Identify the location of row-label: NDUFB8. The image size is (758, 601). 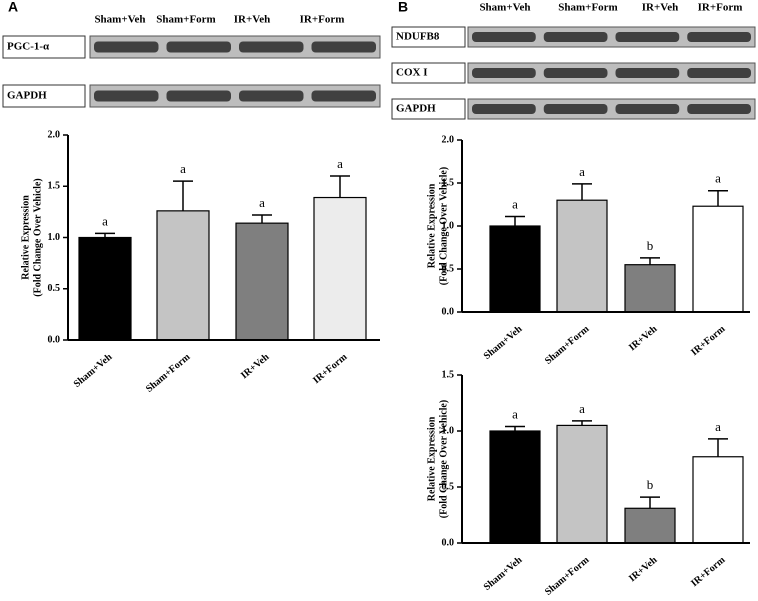
(418, 37).